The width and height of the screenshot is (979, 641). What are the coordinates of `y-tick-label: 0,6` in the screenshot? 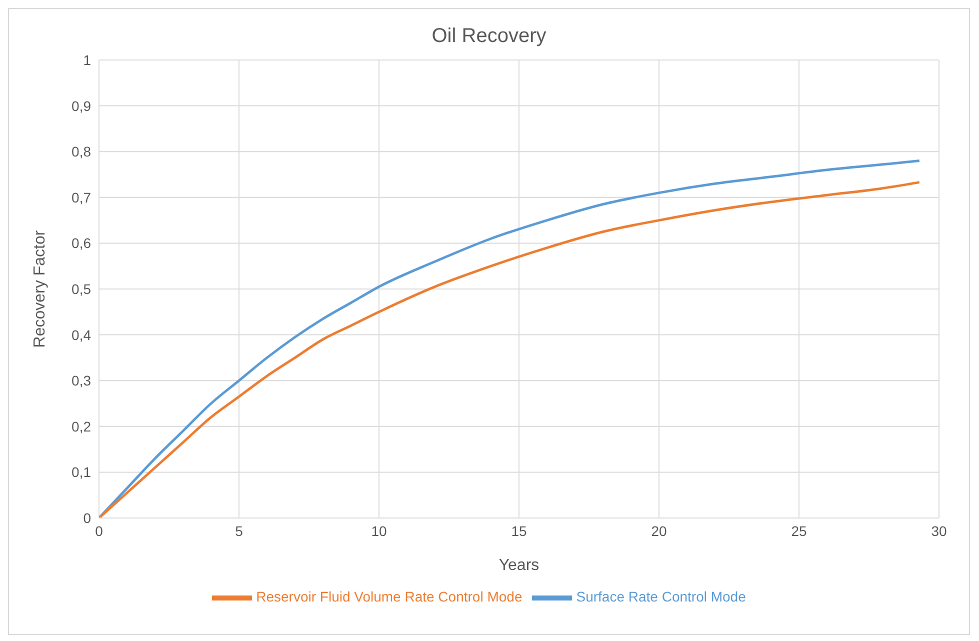 It's located at (82, 243).